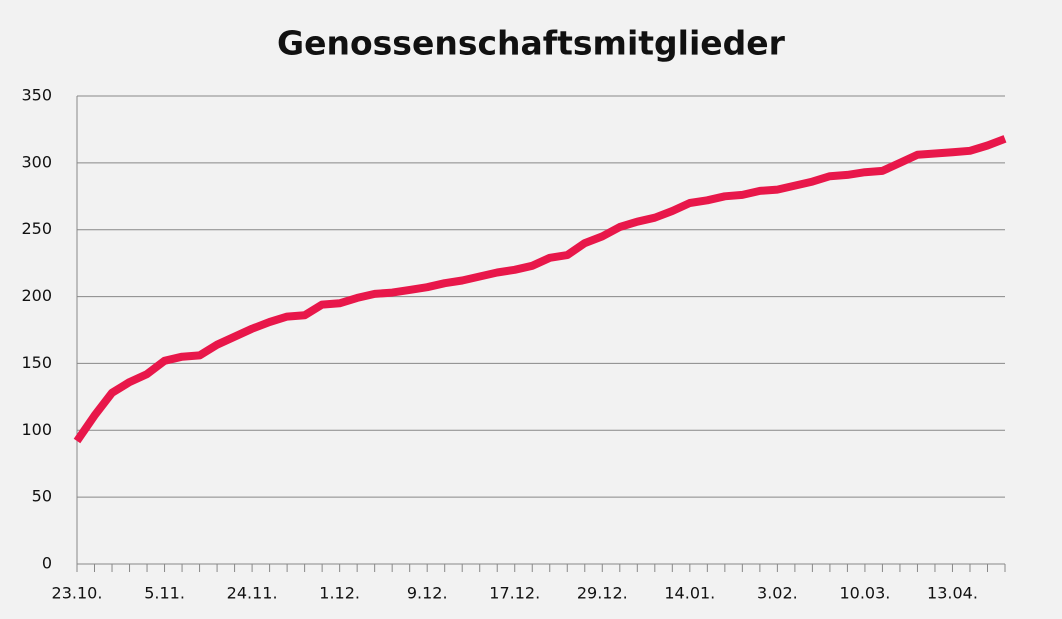 The height and width of the screenshot is (619, 1062). I want to click on chart-title: Genossenschaftsmitglieder, so click(531, 43).